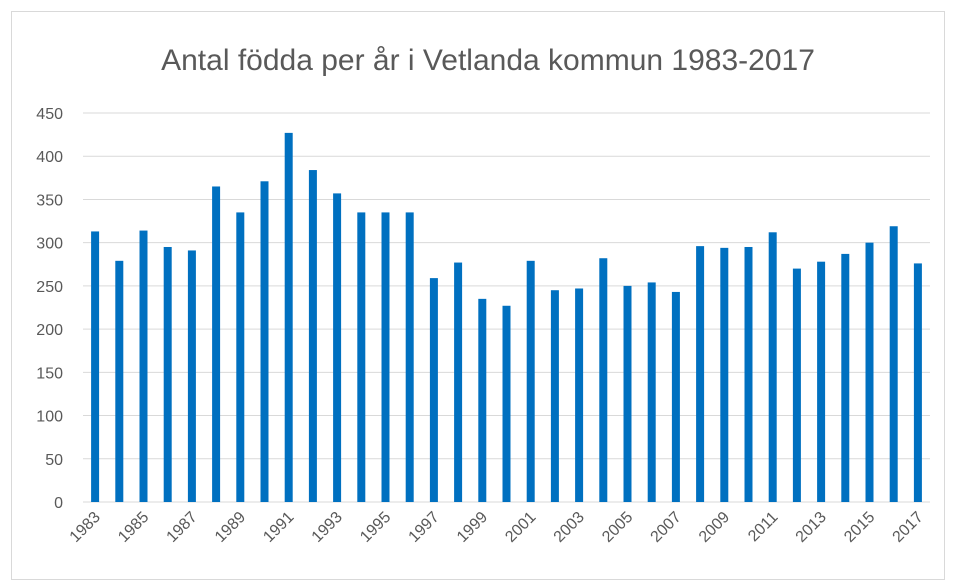  Describe the element at coordinates (54, 460) in the screenshot. I see `y-tick-label: 50` at that location.